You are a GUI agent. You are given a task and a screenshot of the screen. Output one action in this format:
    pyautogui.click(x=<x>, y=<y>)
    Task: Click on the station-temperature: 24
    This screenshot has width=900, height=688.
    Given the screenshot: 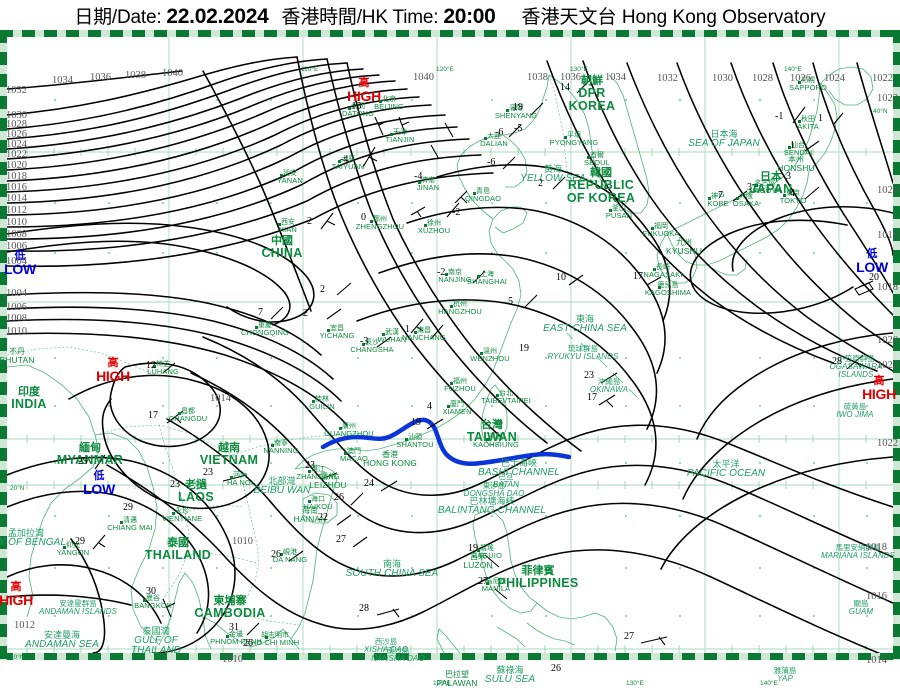 What is the action you would take?
    pyautogui.click(x=369, y=483)
    